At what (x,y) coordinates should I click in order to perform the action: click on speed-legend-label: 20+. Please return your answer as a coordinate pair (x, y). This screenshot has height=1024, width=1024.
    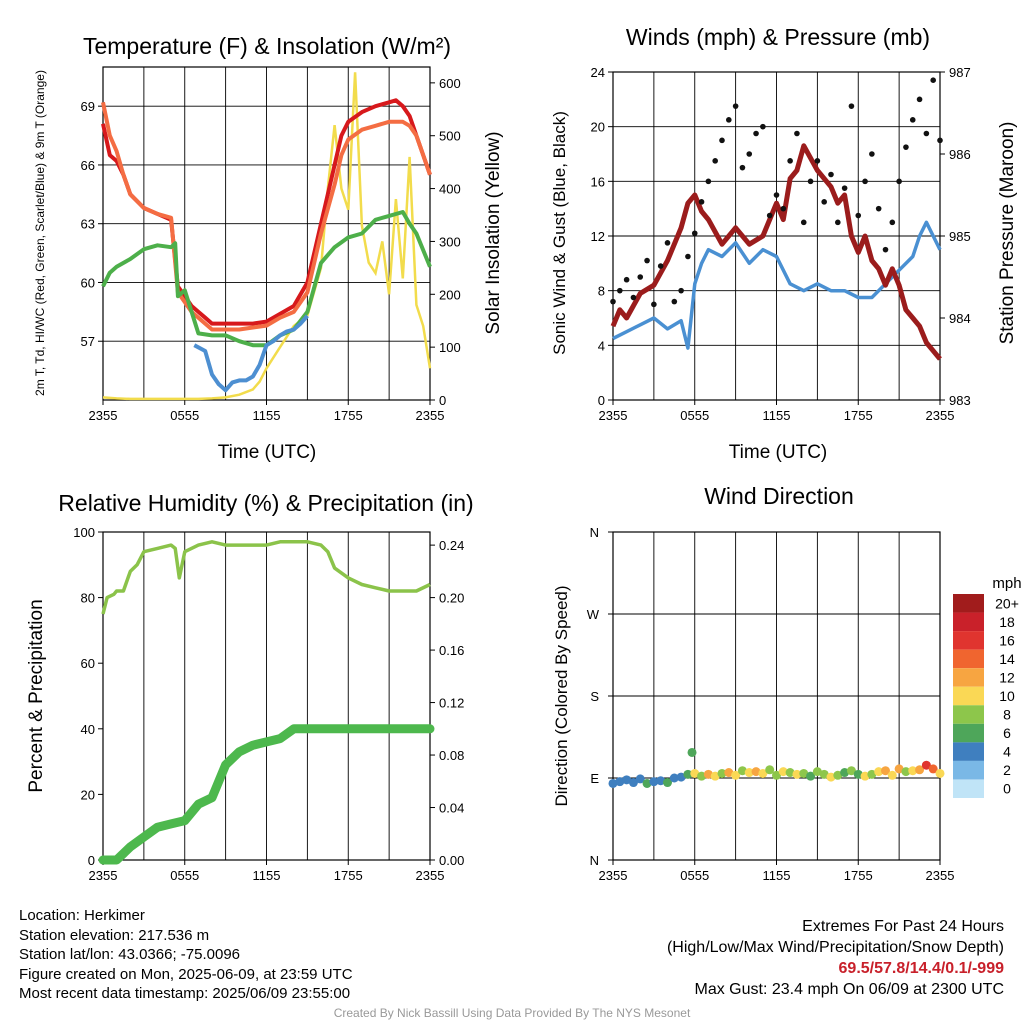
    Looking at the image, I should click on (1007, 603).